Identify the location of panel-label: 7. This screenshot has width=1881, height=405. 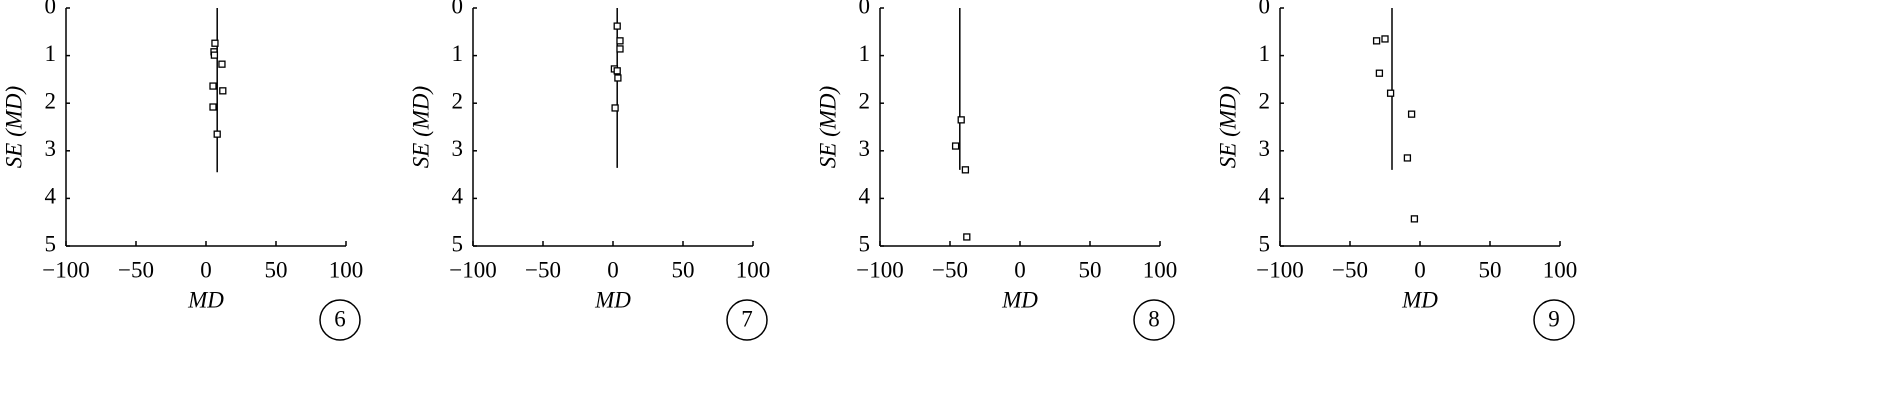
(747, 318).